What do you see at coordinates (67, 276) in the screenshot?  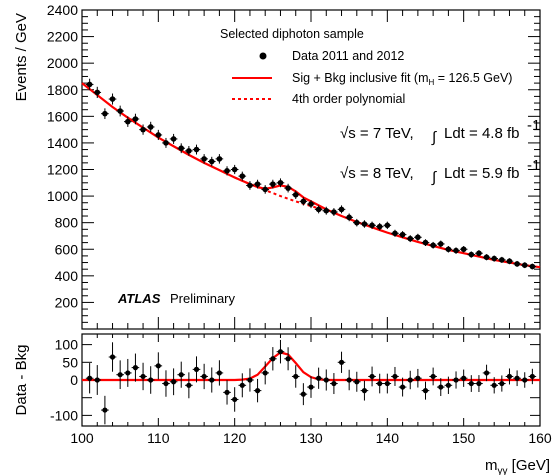 I see `main-y-tick-label: 400` at bounding box center [67, 276].